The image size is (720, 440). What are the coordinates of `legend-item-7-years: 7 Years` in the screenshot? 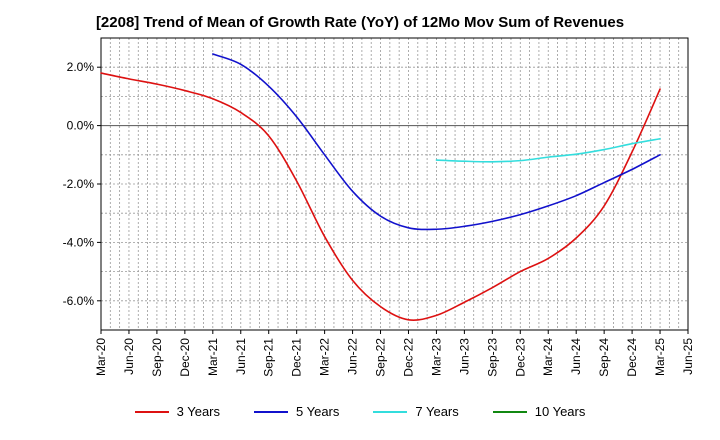 It's located at (416, 411).